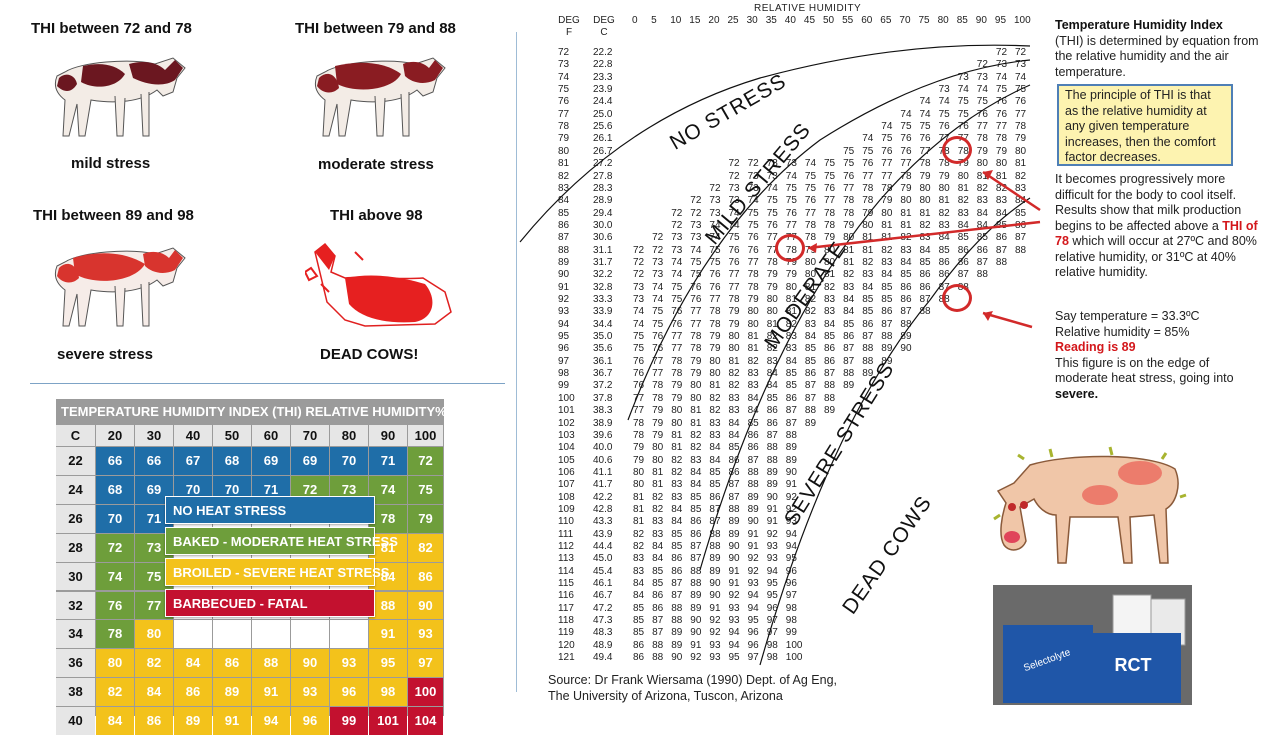 The height and width of the screenshot is (735, 1280). Describe the element at coordinates (603, 114) in the screenshot. I see `deg-c-value: 25.0` at that location.